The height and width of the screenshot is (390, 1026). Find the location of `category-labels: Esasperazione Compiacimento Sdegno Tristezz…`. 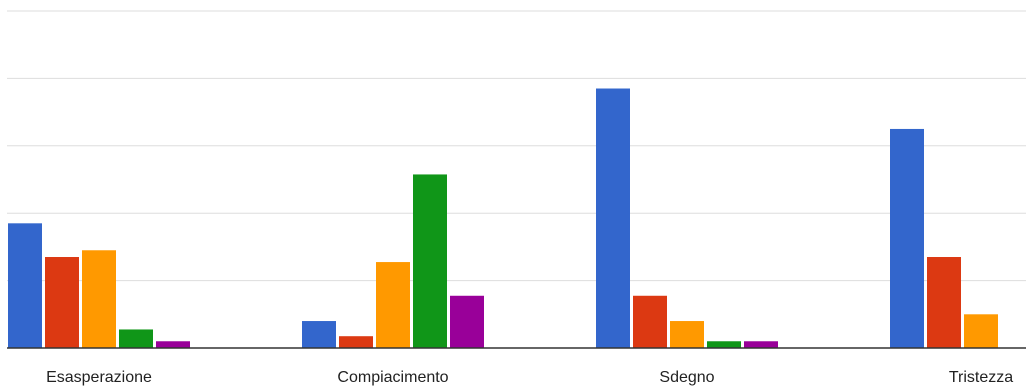

category-labels: Esasperazione Compiacimento Sdegno Tristezz… is located at coordinates (529, 377).